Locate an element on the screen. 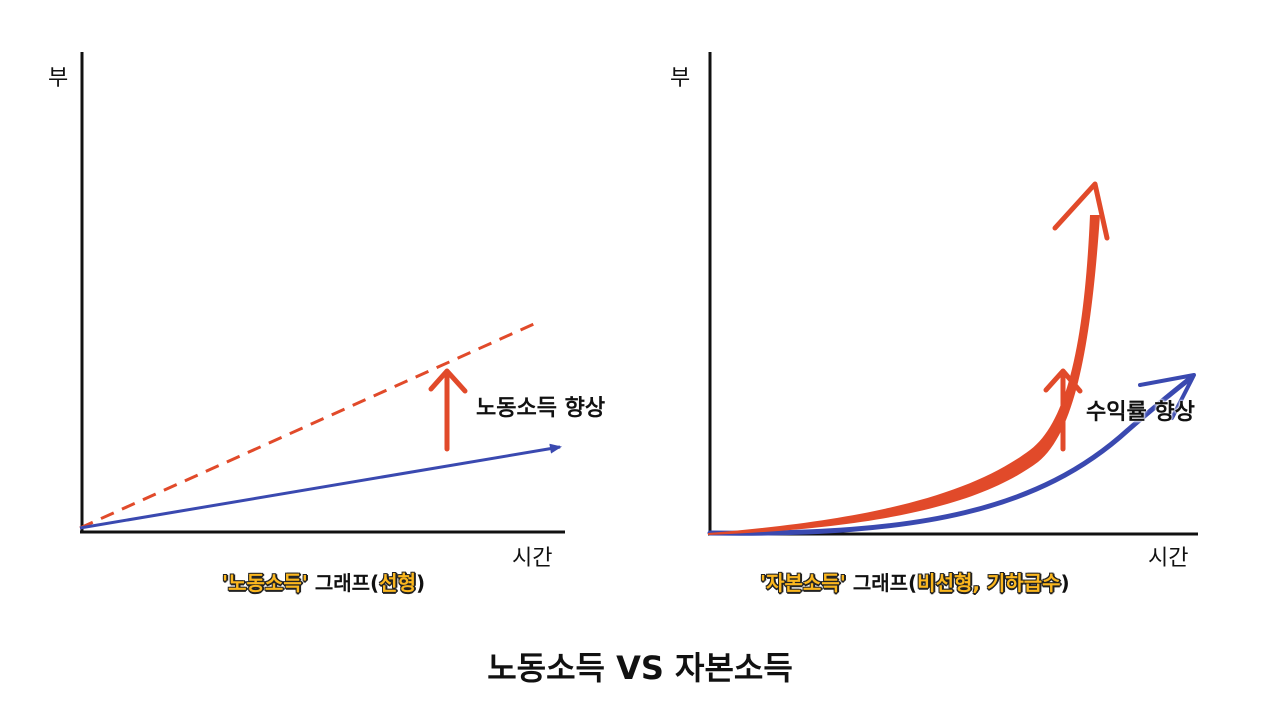  blue-arrowhead-icon is located at coordinates (1167, 396).